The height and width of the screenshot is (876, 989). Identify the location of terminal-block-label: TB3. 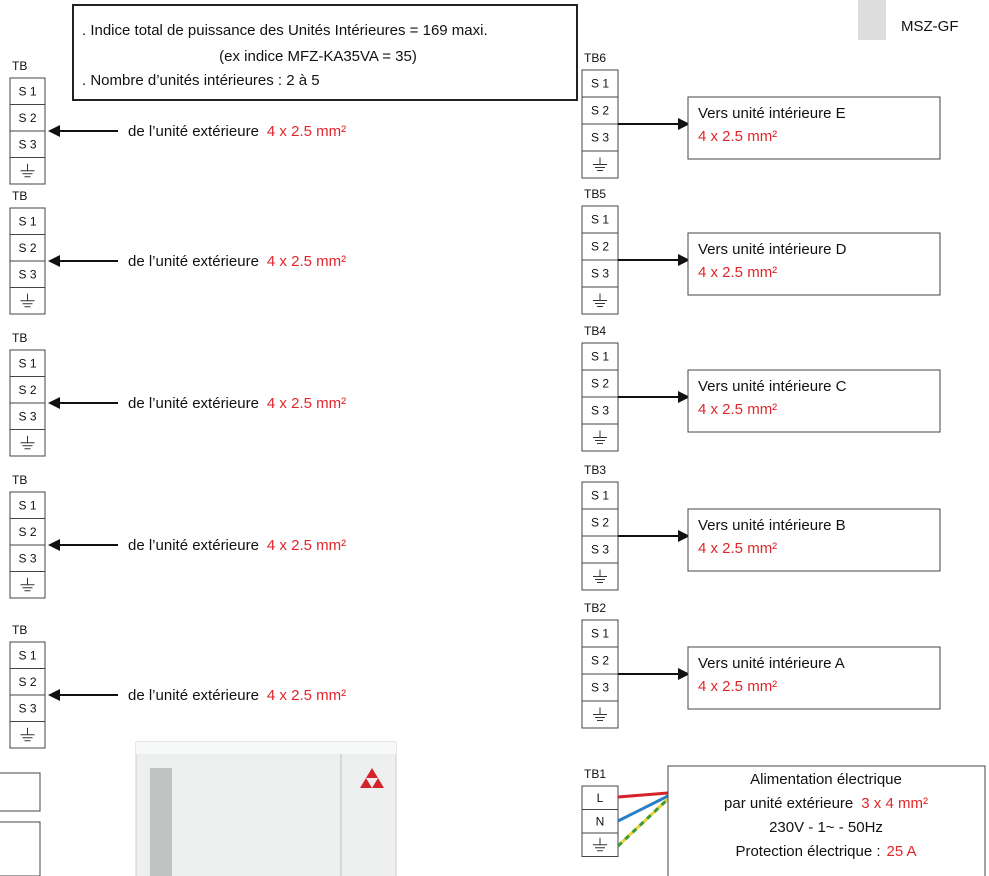
(595, 470).